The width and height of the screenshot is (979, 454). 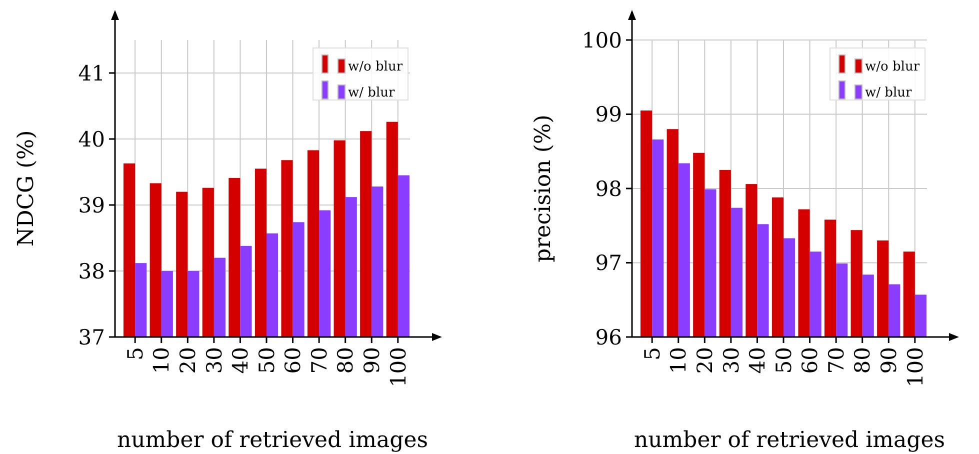 What do you see at coordinates (26, 188) in the screenshot?
I see `y-axis-title: NDCG (%)` at bounding box center [26, 188].